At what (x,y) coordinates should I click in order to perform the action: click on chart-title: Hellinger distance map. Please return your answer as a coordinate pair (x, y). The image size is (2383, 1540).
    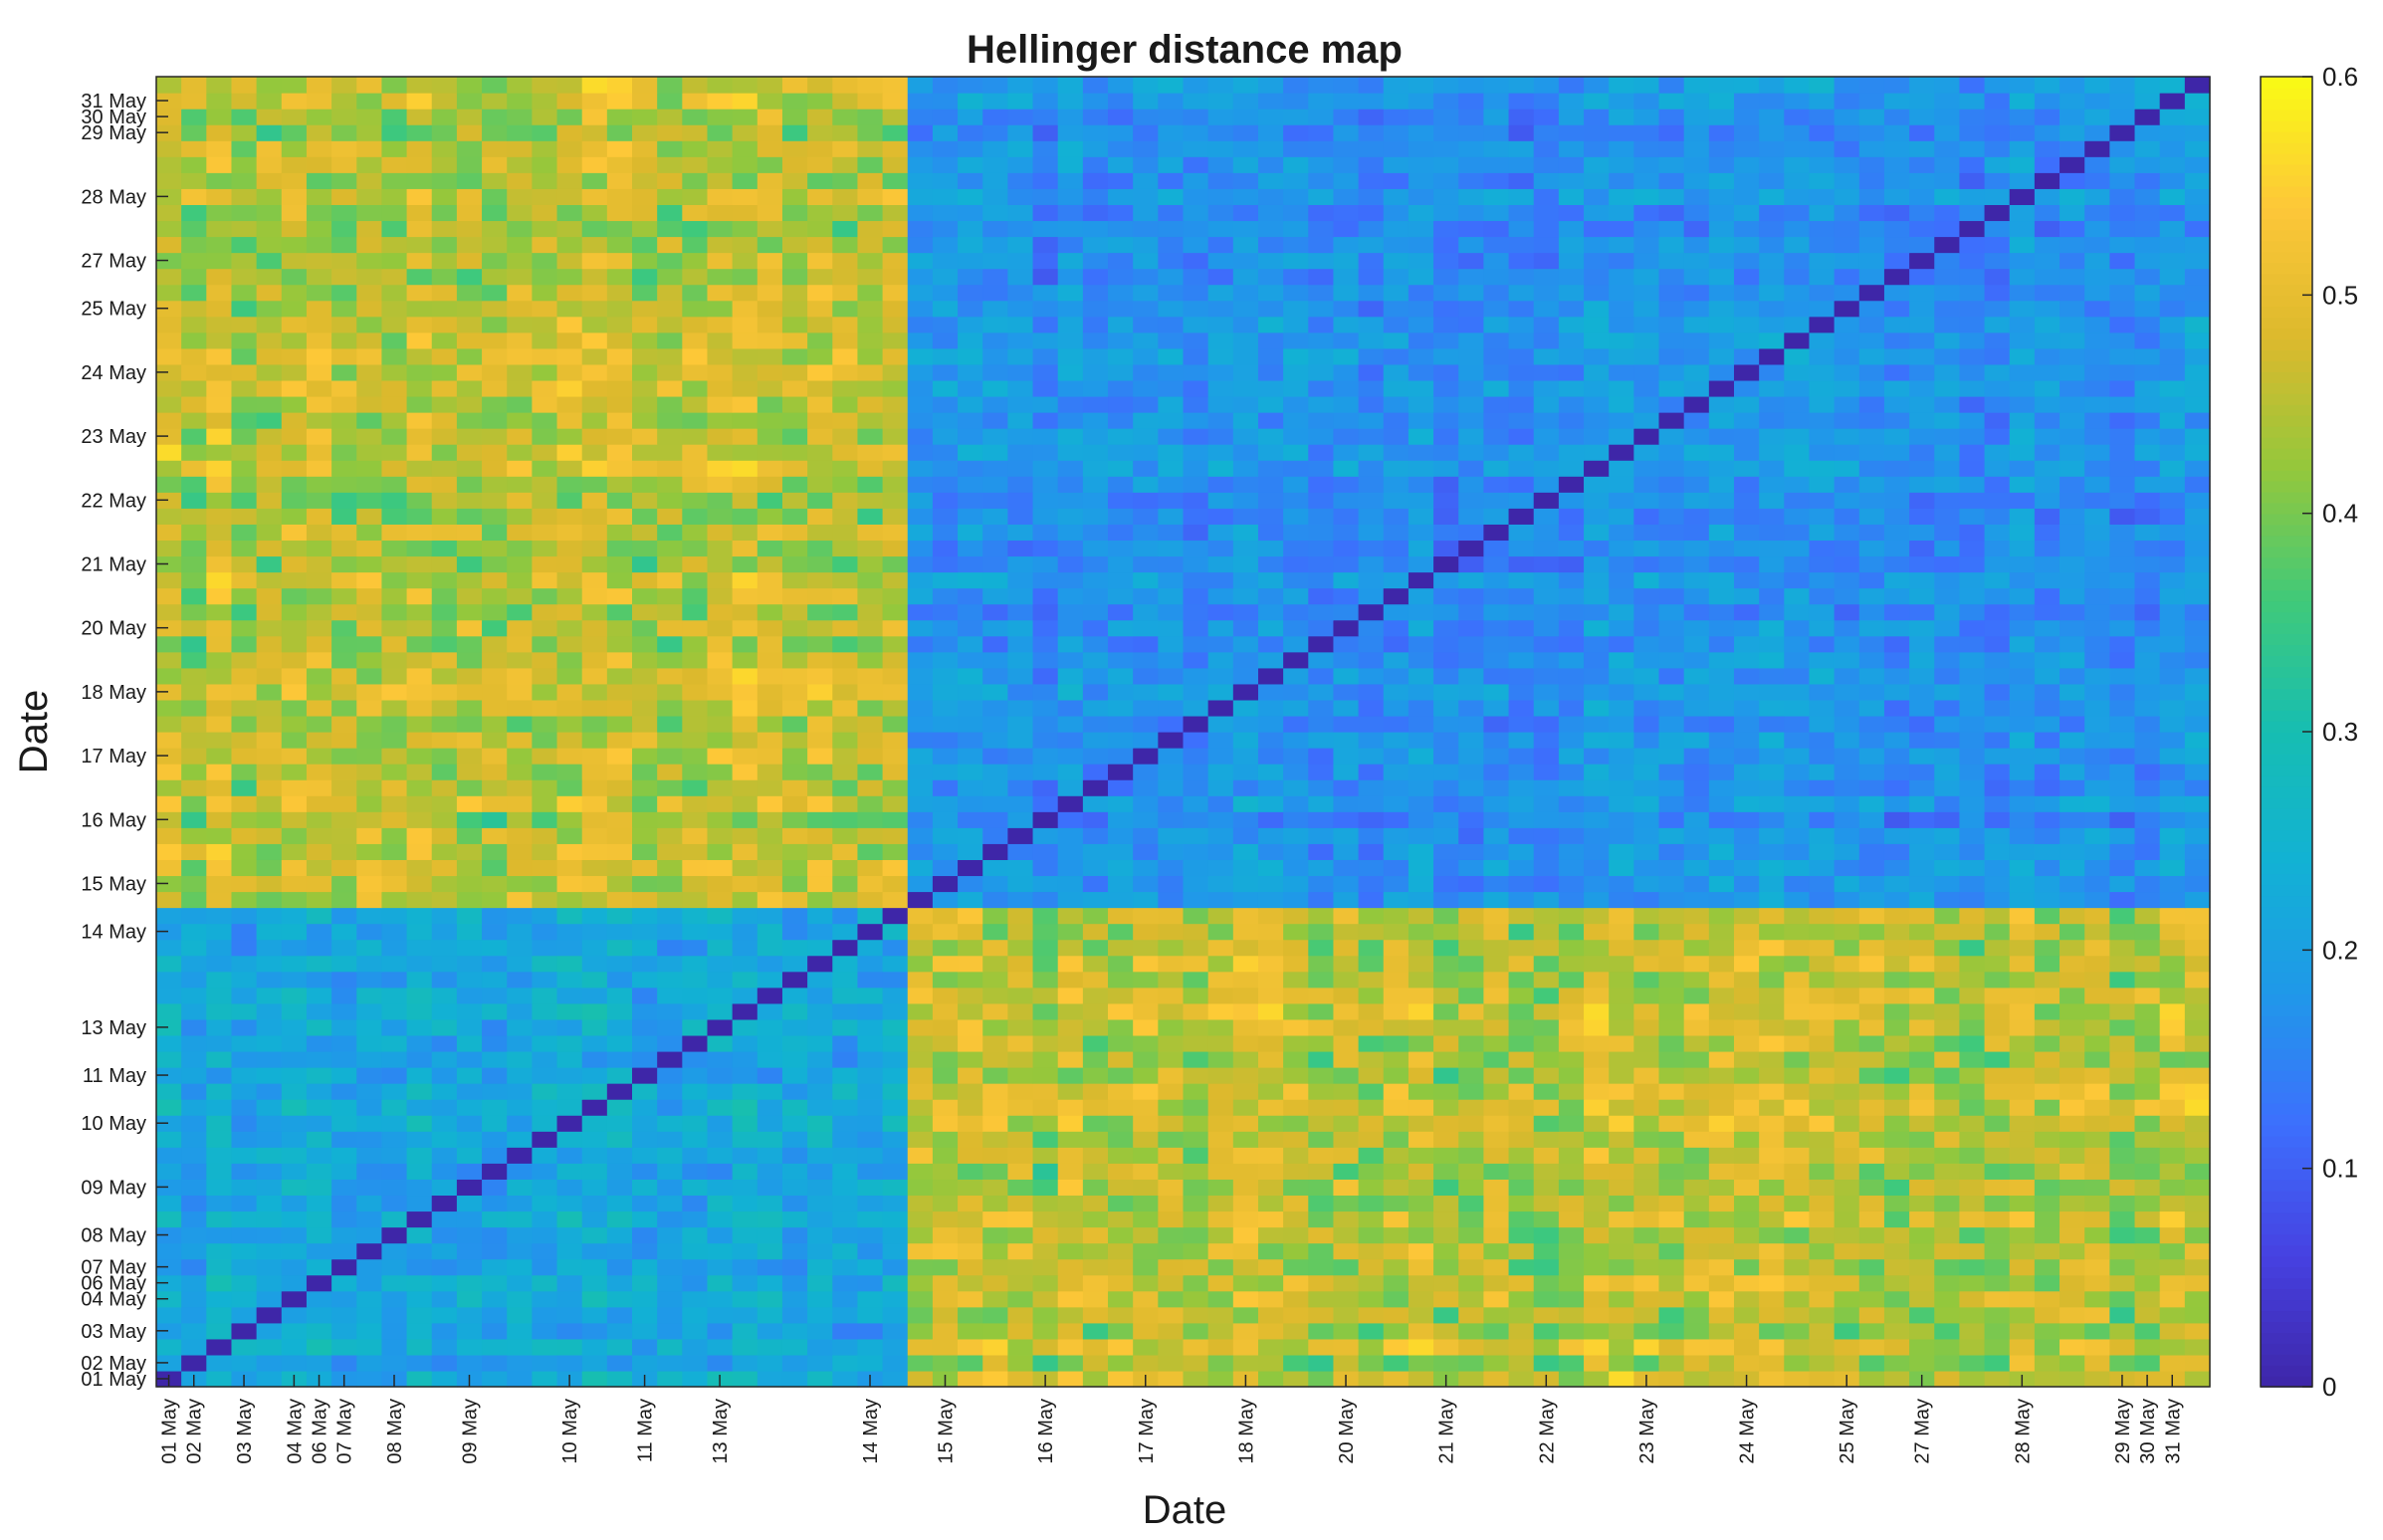
    Looking at the image, I should click on (1185, 50).